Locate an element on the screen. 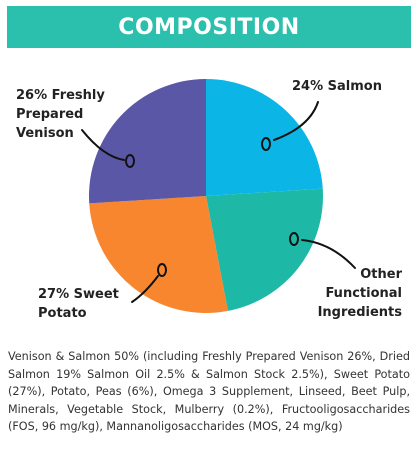  slice-label-line: Prepared is located at coordinates (49, 114).